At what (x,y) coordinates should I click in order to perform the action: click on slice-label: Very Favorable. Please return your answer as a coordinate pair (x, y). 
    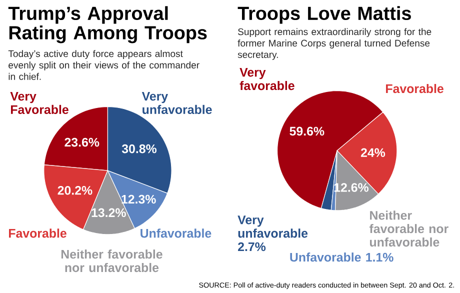
    Looking at the image, I should click on (39, 103).